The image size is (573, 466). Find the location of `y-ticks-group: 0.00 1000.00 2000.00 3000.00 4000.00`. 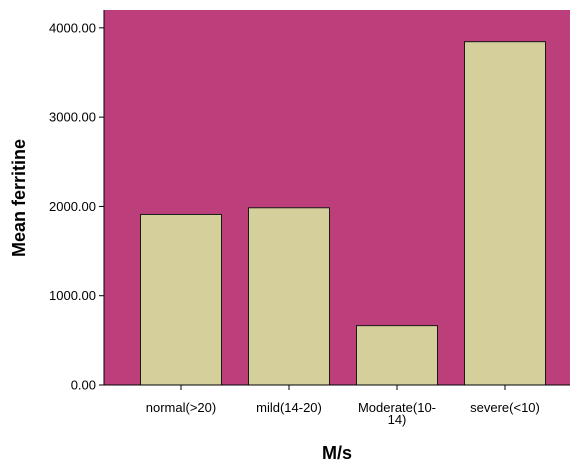

y-ticks-group: 0.00 1000.00 2000.00 3000.00 4000.00 is located at coordinates (76, 206).